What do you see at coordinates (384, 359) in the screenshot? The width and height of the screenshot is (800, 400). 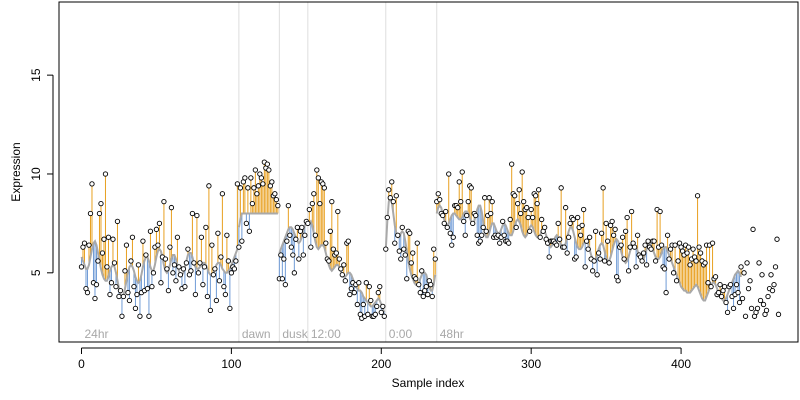 I see `x-axis: 0 100 200 300 400` at bounding box center [384, 359].